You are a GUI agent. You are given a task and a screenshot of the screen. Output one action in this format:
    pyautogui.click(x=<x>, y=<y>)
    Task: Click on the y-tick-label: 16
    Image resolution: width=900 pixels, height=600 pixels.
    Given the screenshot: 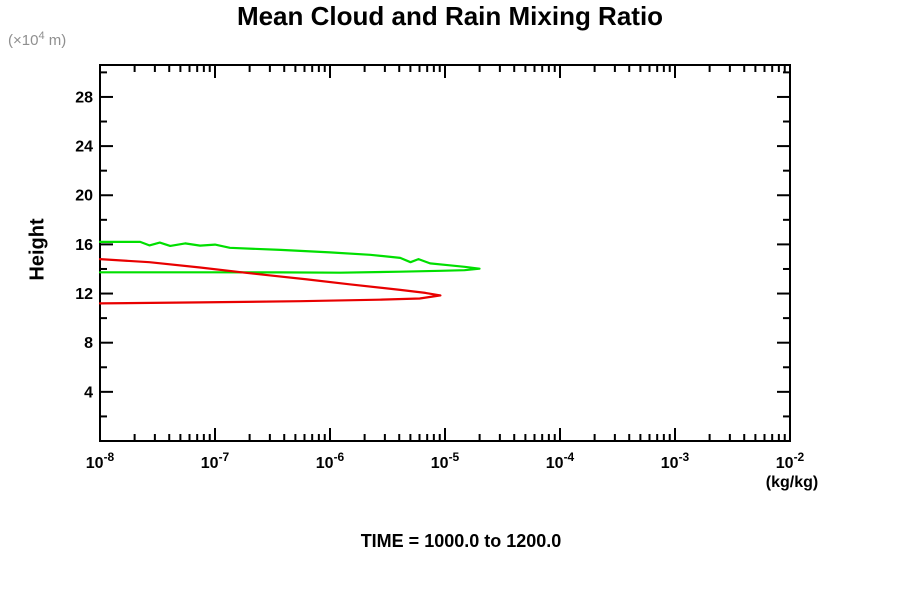 What is the action you would take?
    pyautogui.click(x=84, y=245)
    